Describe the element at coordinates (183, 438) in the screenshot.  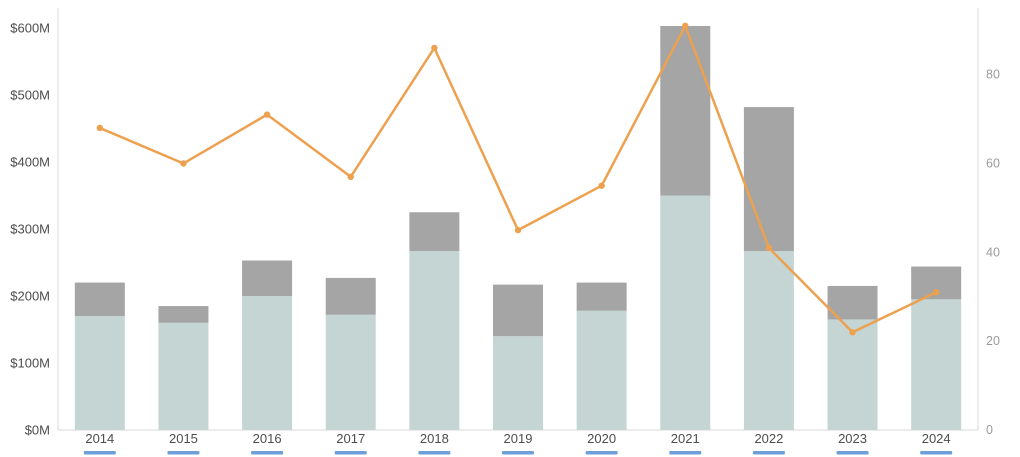
I see `x-axis-tick-label: 2015` at that location.